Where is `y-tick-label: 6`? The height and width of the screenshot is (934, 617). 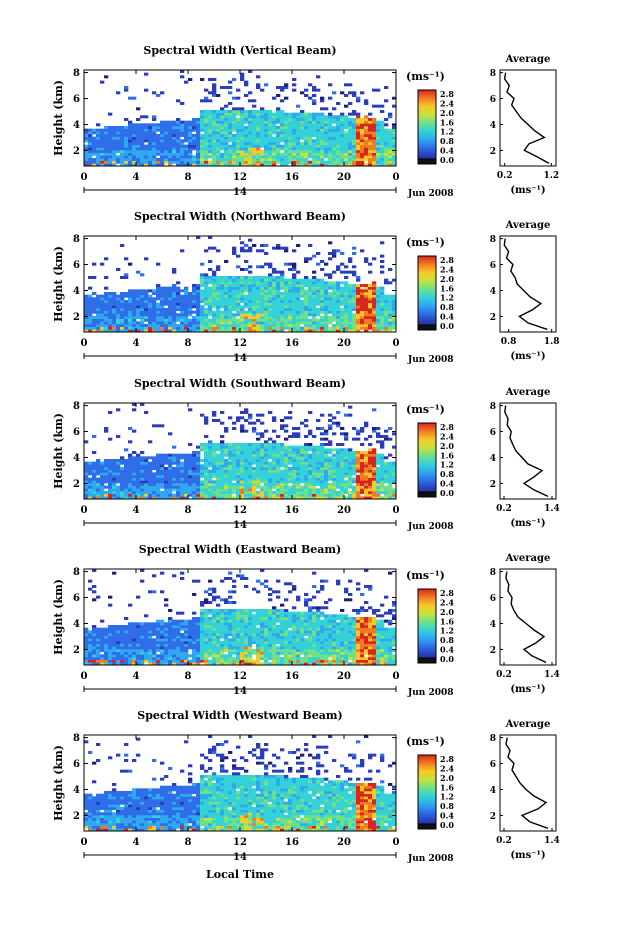
y-tick-label: 6 is located at coordinates (76, 432).